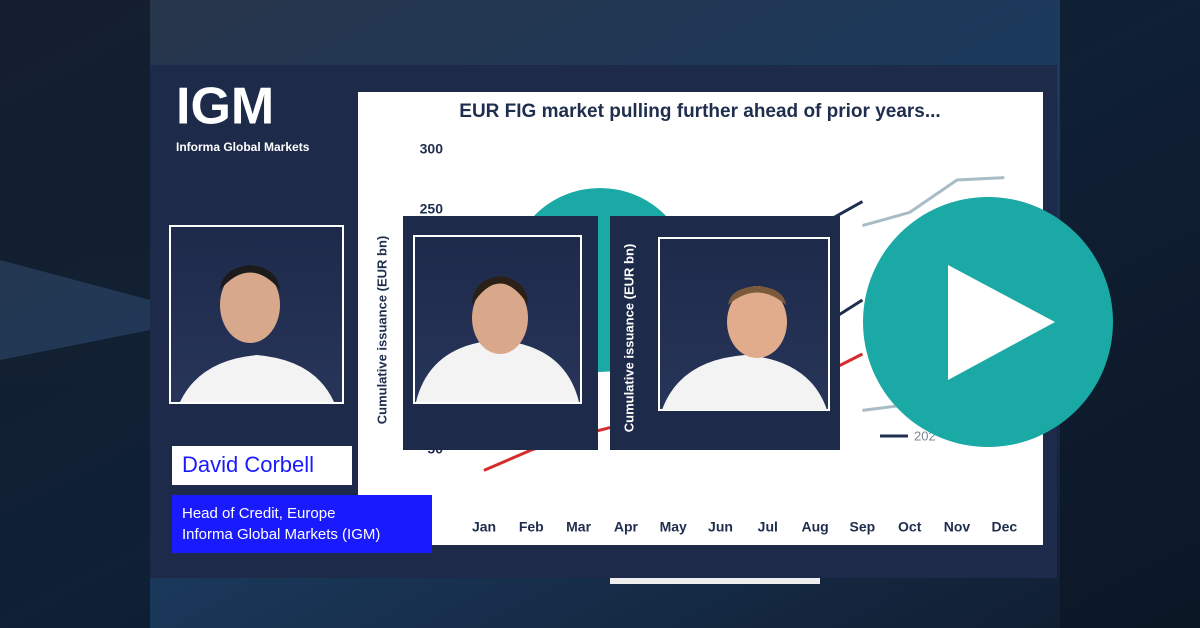 This screenshot has width=1200, height=628. What do you see at coordinates (1001, 322) in the screenshot?
I see `play-icon` at bounding box center [1001, 322].